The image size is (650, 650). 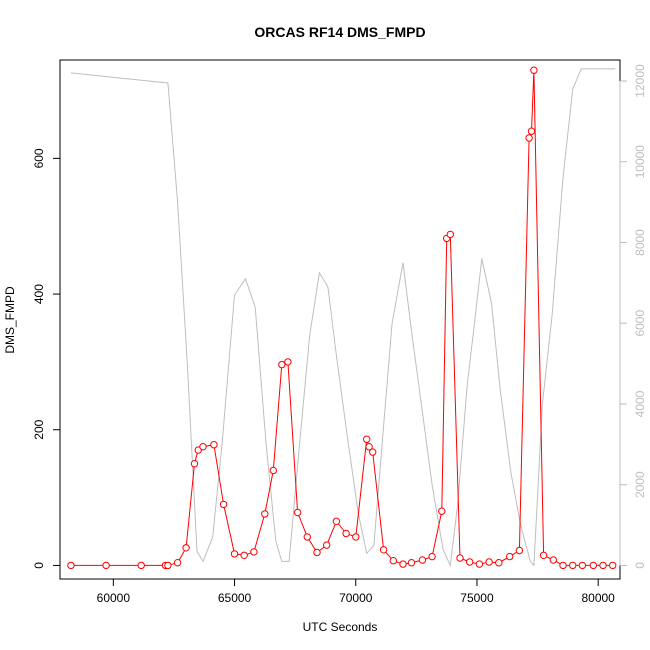 What do you see at coordinates (39, 429) in the screenshot?
I see `y-tick-label: 200` at bounding box center [39, 429].